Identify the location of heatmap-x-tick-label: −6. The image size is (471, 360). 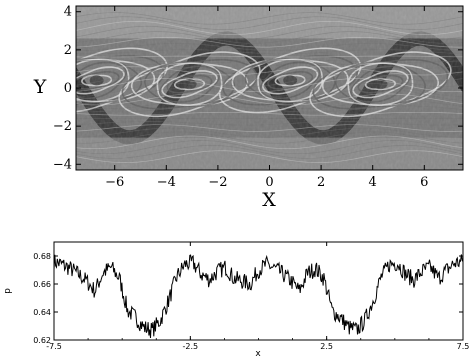
(114, 182).